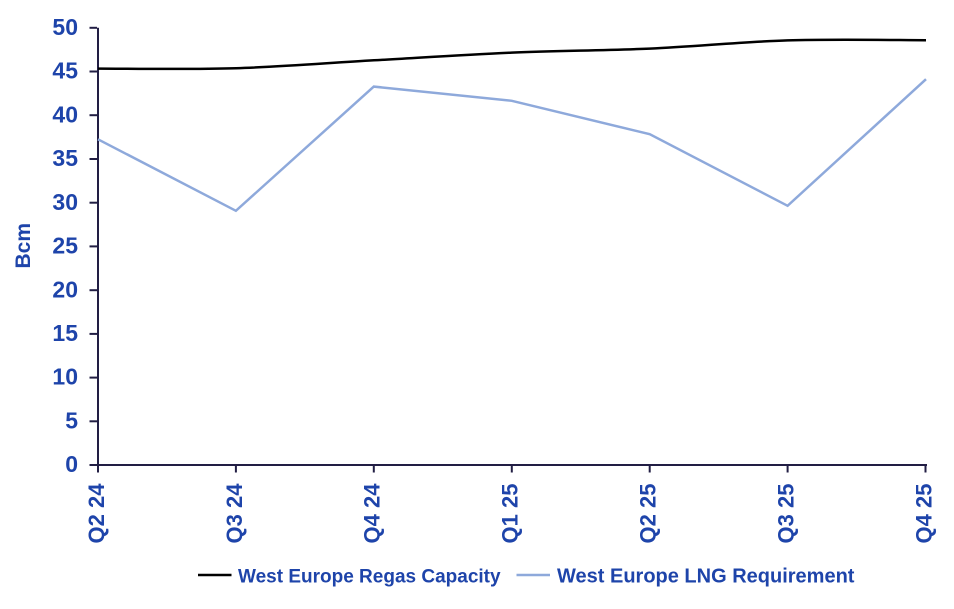  I want to click on svg-text: 10, so click(65, 377).